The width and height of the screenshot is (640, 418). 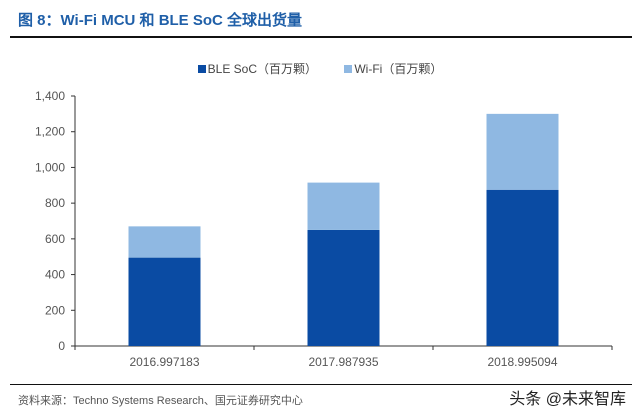 I want to click on y-tick-label: 0, so click(x=61, y=346).